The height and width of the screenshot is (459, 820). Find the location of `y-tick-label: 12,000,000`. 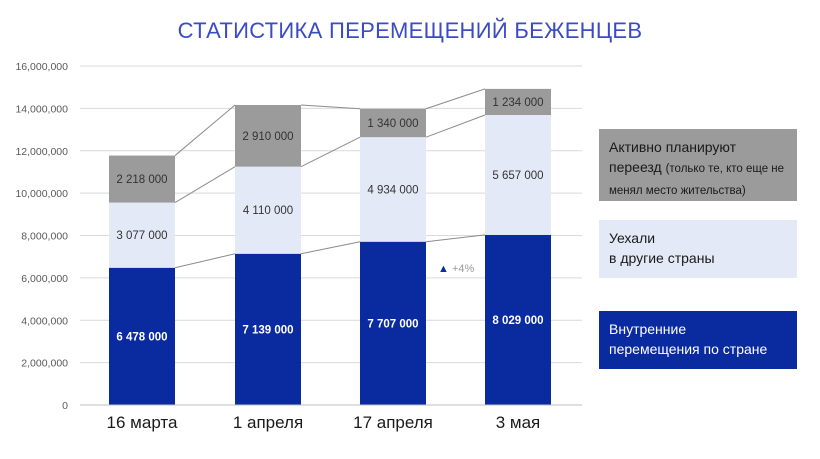

y-tick-label: 12,000,000 is located at coordinates (41, 152).